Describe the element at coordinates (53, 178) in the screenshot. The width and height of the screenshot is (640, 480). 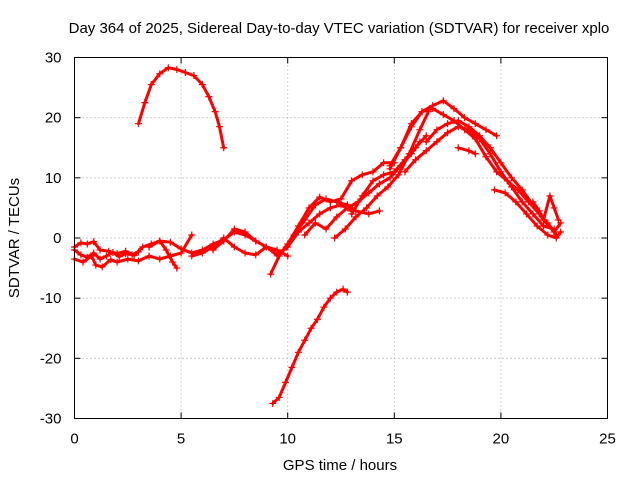
I see `y-tick-label: 10` at that location.